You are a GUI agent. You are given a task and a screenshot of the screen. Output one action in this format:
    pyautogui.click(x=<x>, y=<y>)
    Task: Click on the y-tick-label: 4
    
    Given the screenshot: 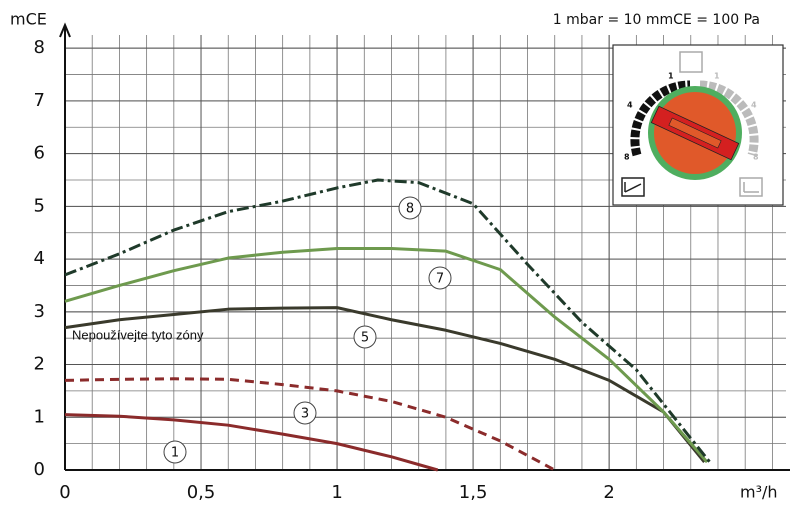 What is the action you would take?
    pyautogui.click(x=39, y=258)
    